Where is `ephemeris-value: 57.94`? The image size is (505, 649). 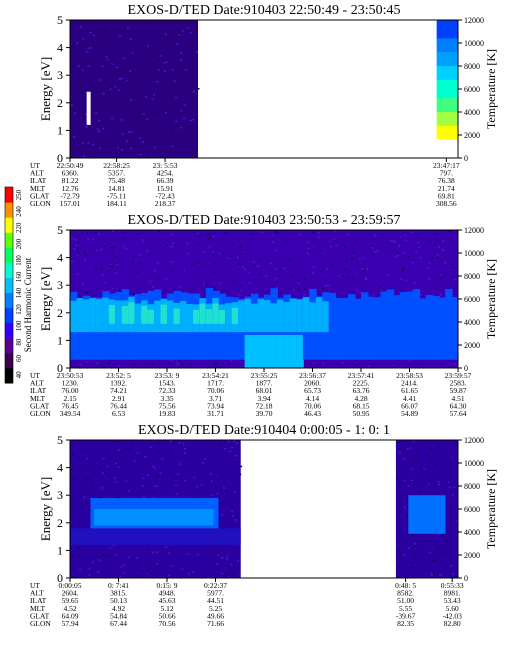
ephemeris-value: 57.94 is located at coordinates (70, 623).